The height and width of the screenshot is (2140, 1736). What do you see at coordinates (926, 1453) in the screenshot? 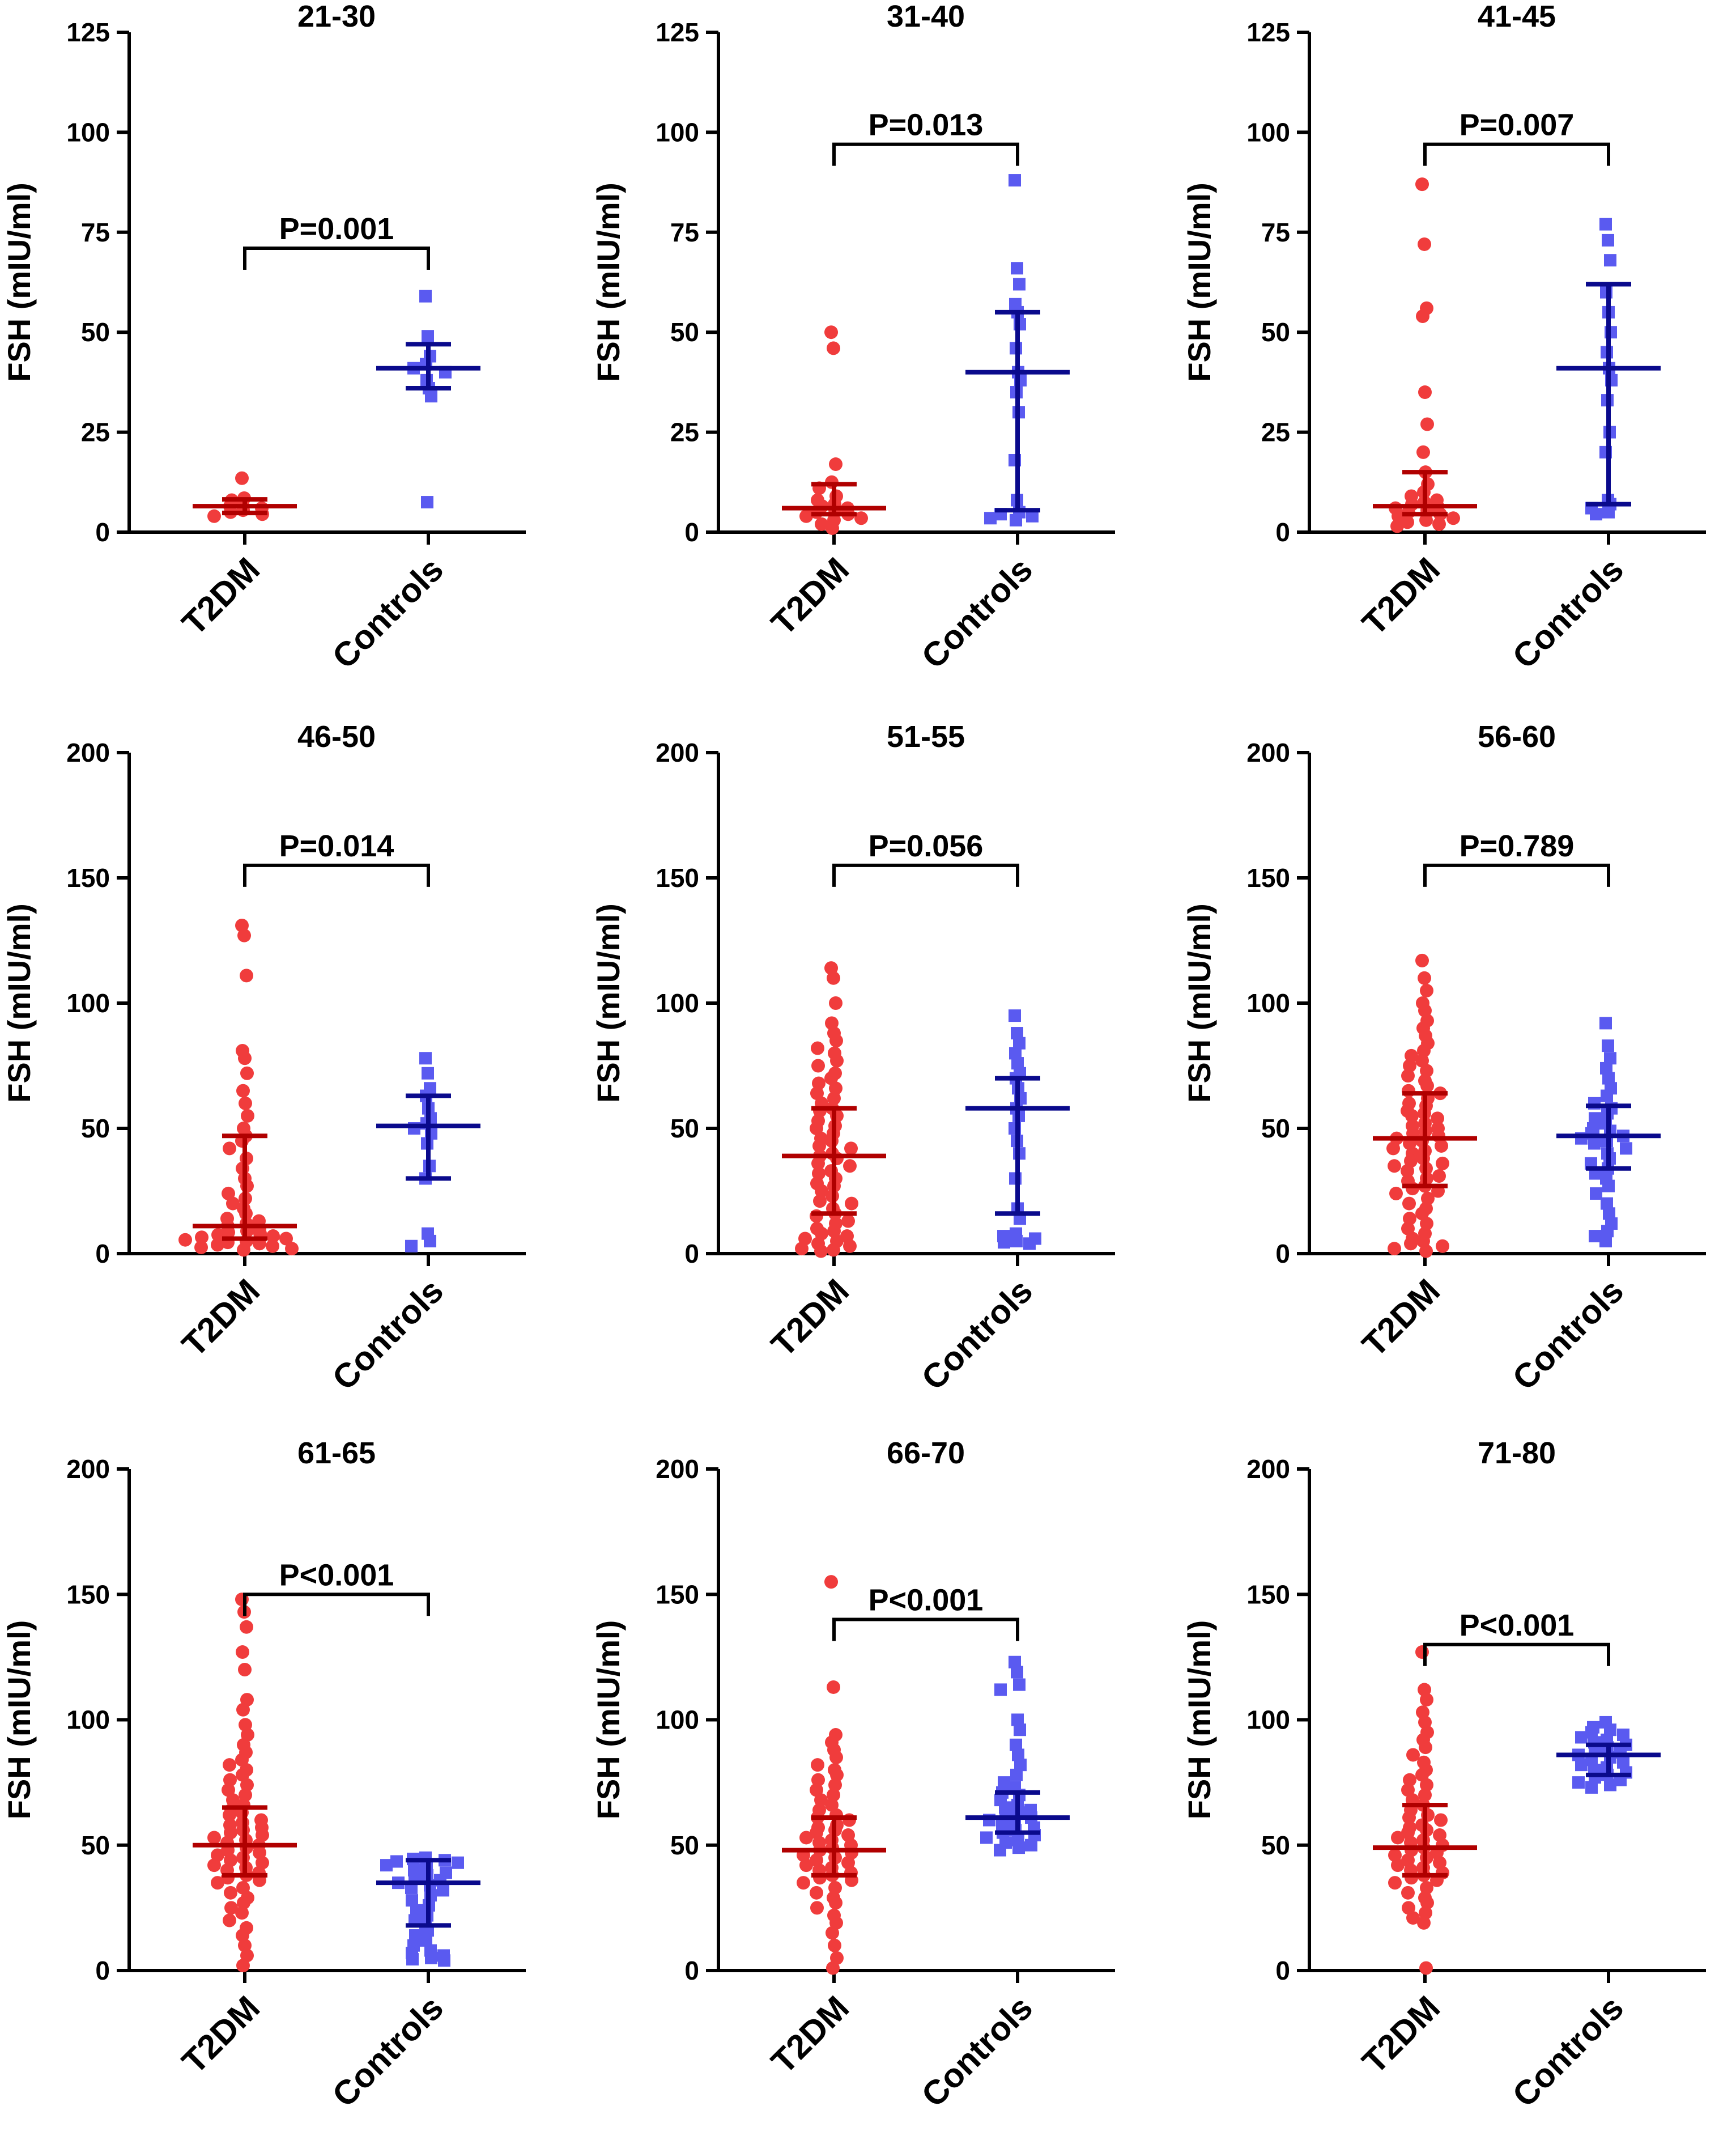
I see `panel-title: 66-70` at bounding box center [926, 1453].